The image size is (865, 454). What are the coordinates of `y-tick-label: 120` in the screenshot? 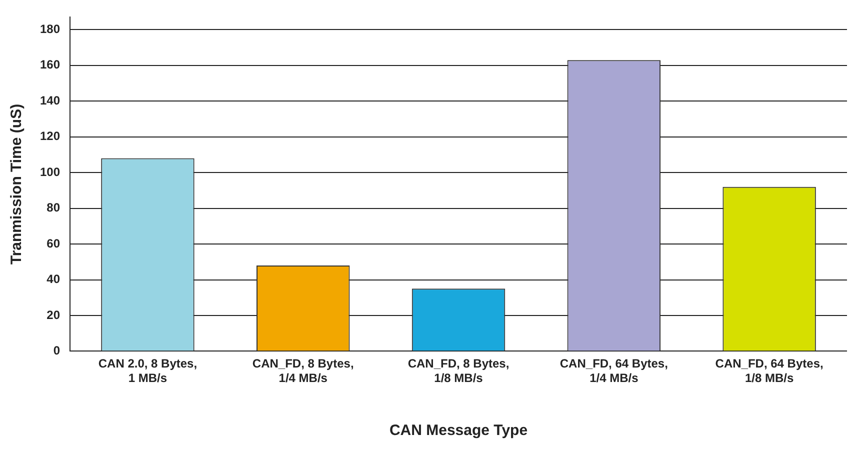 It's located at (50, 136).